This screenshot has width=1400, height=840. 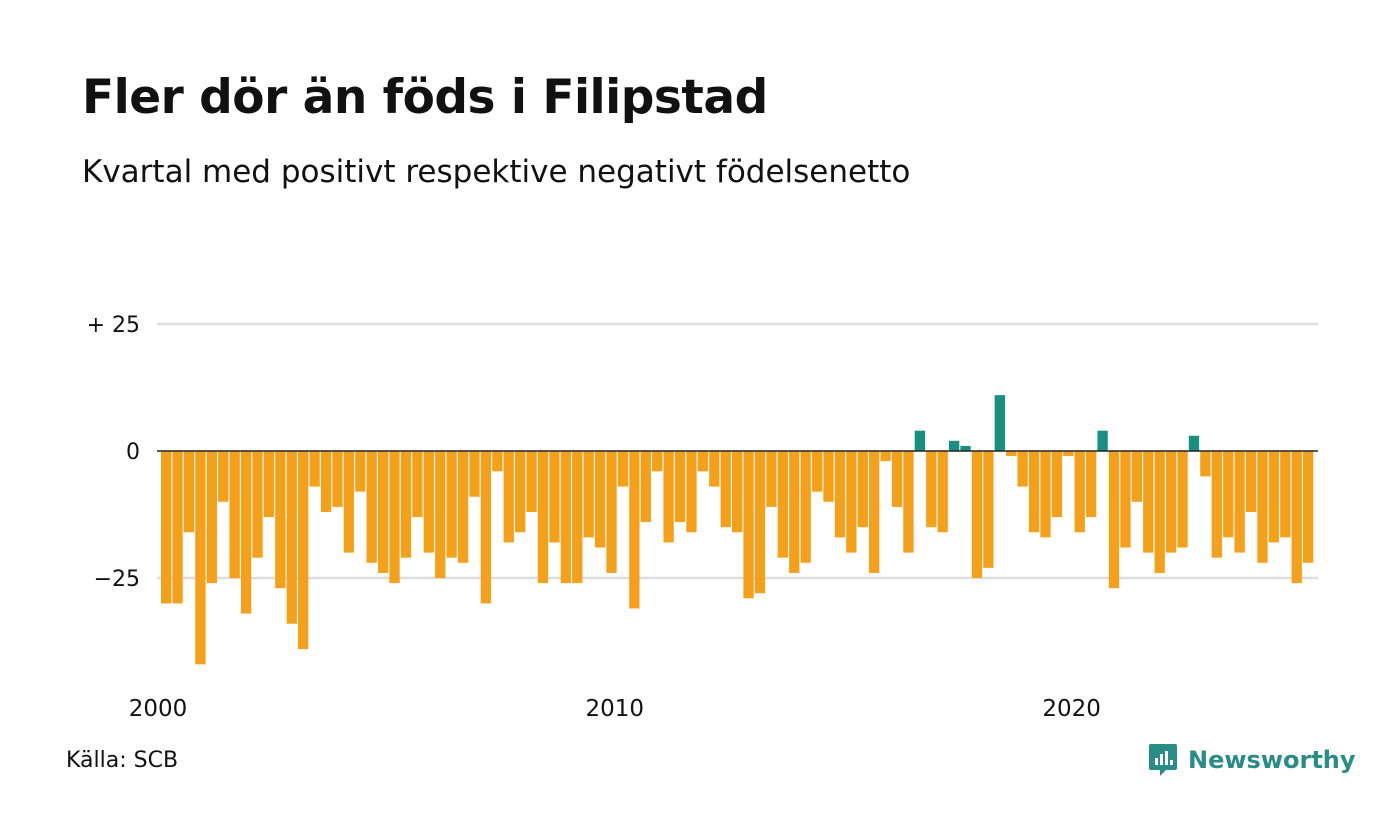 I want to click on y-tick-label: −25, so click(x=117, y=579).